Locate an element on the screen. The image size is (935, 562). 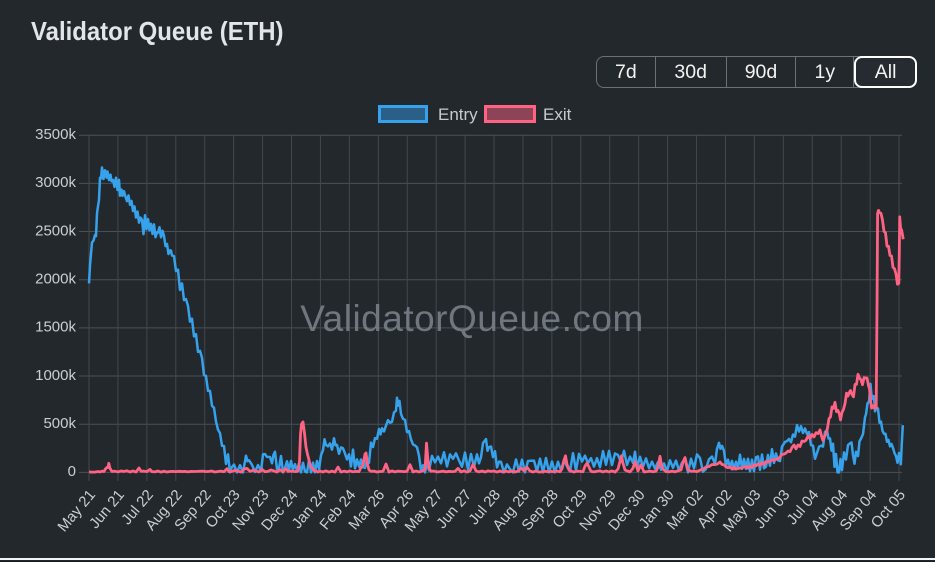
svg-text: May 21 is located at coordinates (76, 511).